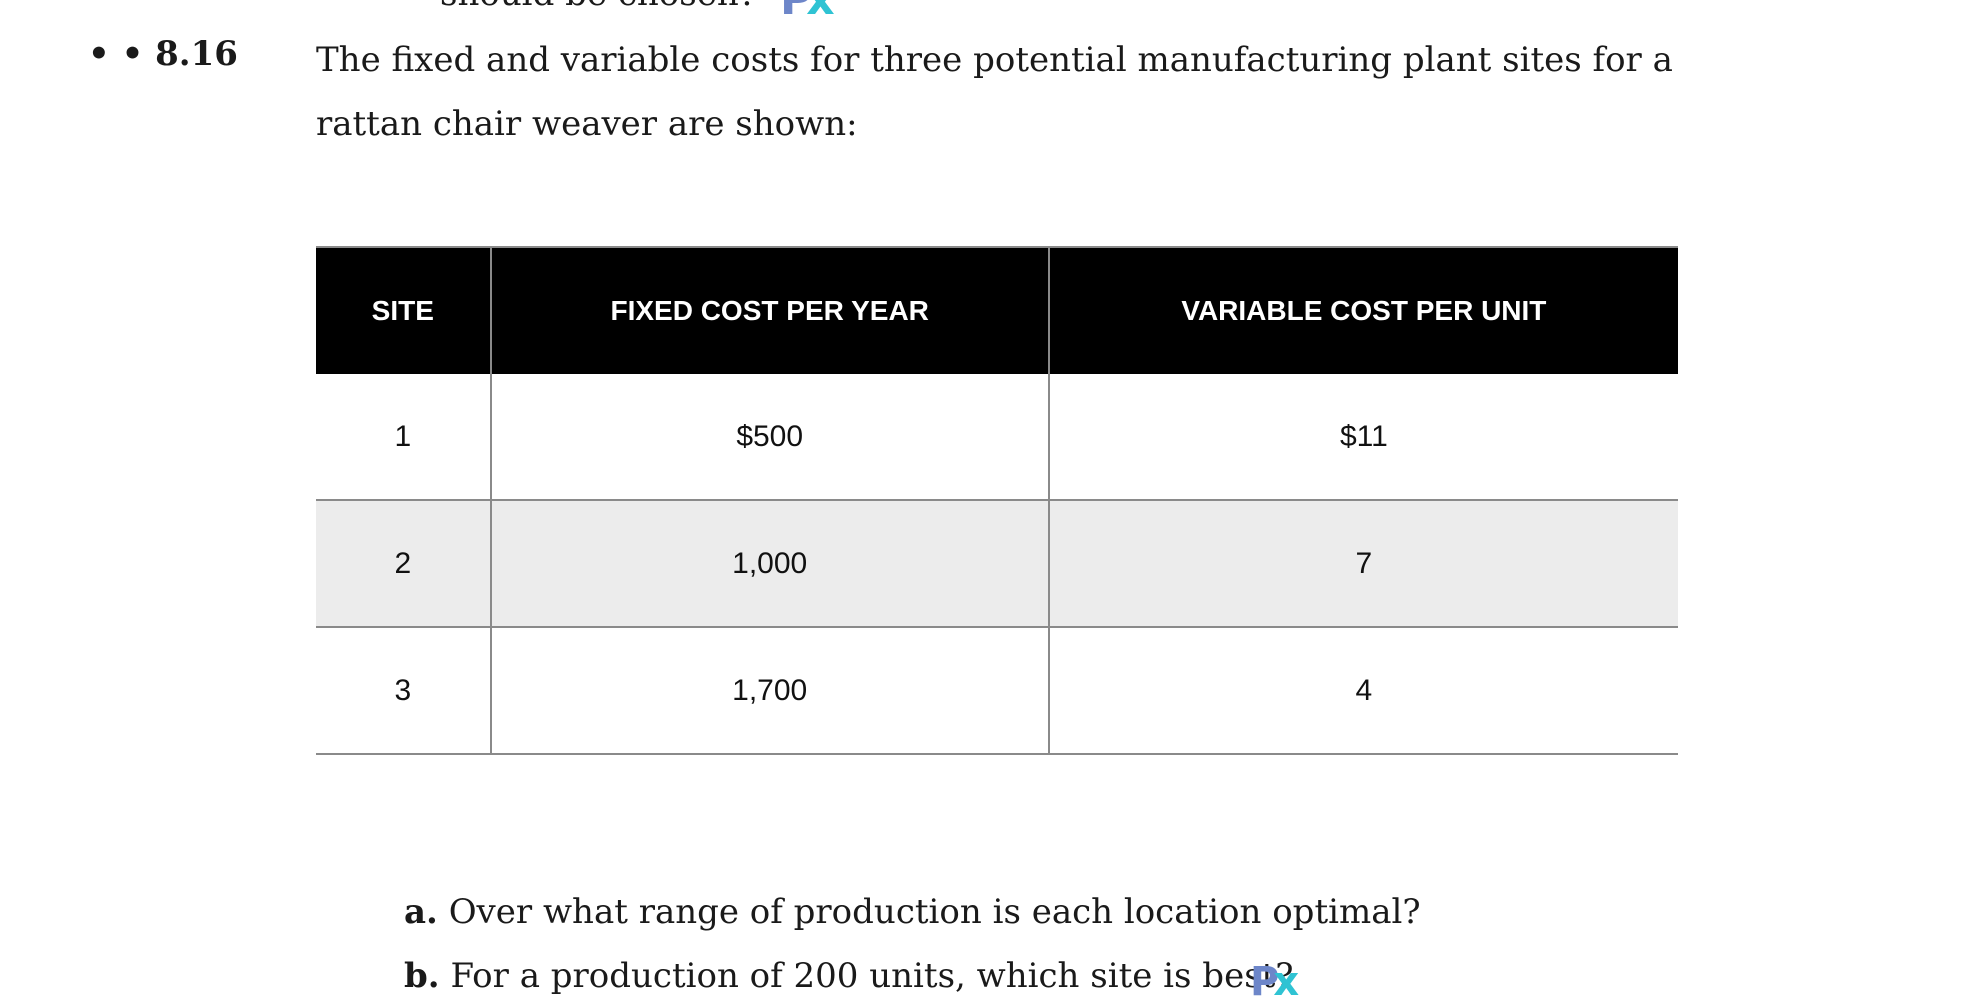 The width and height of the screenshot is (1988, 1008). I want to click on cell-fixed-cost: $500, so click(769, 437).